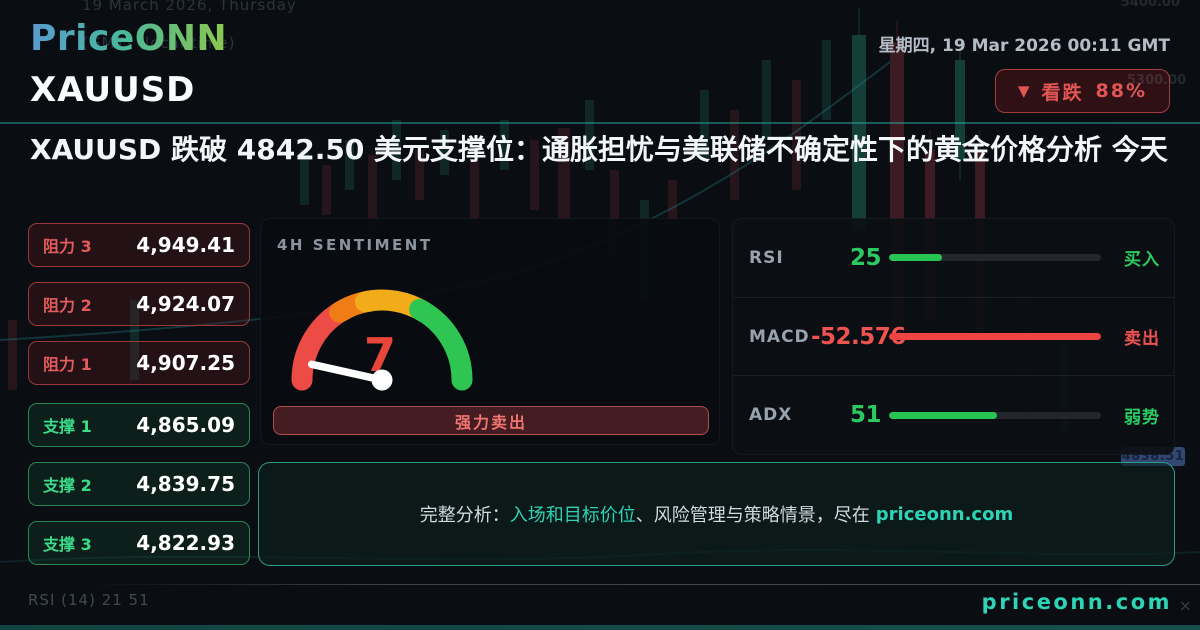 This screenshot has height=630, width=1200. Describe the element at coordinates (185, 304) in the screenshot. I see `resistance-2-value: 4,924.07` at that location.